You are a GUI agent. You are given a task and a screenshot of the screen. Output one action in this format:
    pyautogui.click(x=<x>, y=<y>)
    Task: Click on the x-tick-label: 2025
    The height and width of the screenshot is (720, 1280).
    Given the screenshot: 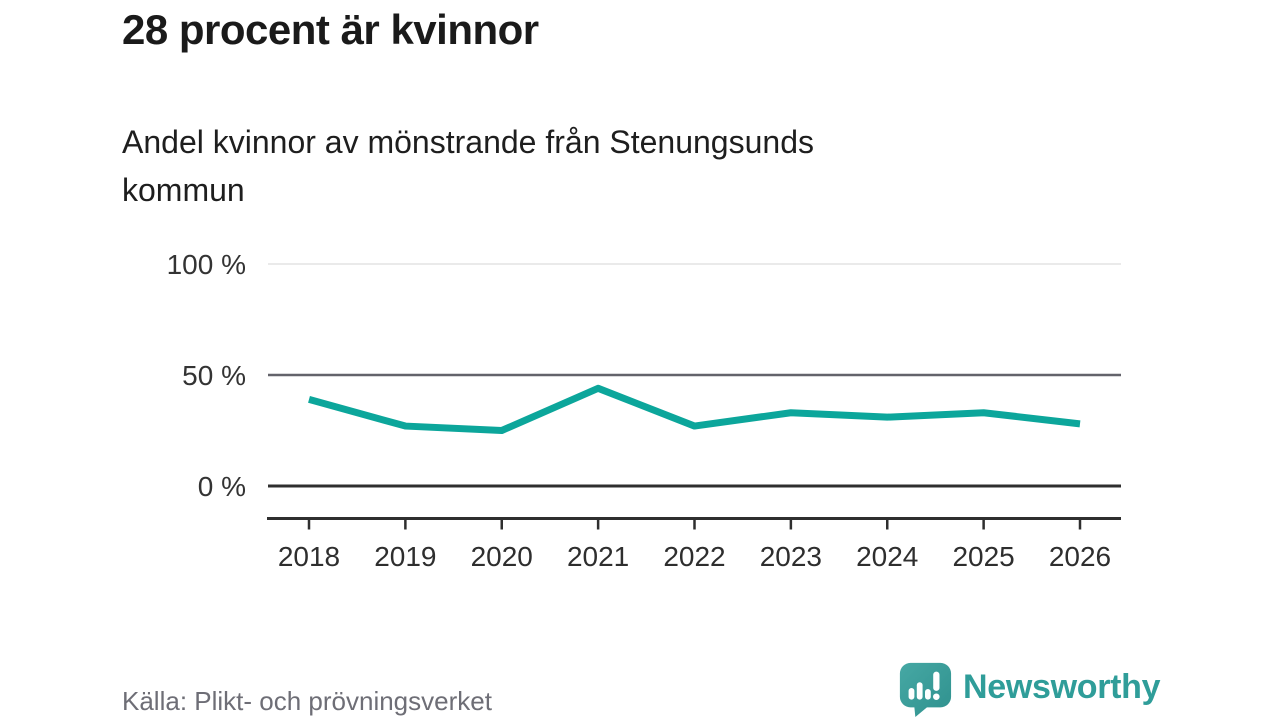 What is the action you would take?
    pyautogui.click(x=983, y=556)
    